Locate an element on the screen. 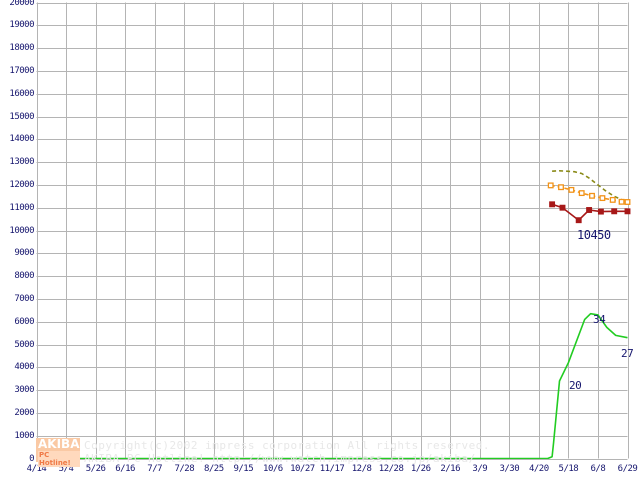  x-axis-tick-label: 9/15 is located at coordinates (243, 468).